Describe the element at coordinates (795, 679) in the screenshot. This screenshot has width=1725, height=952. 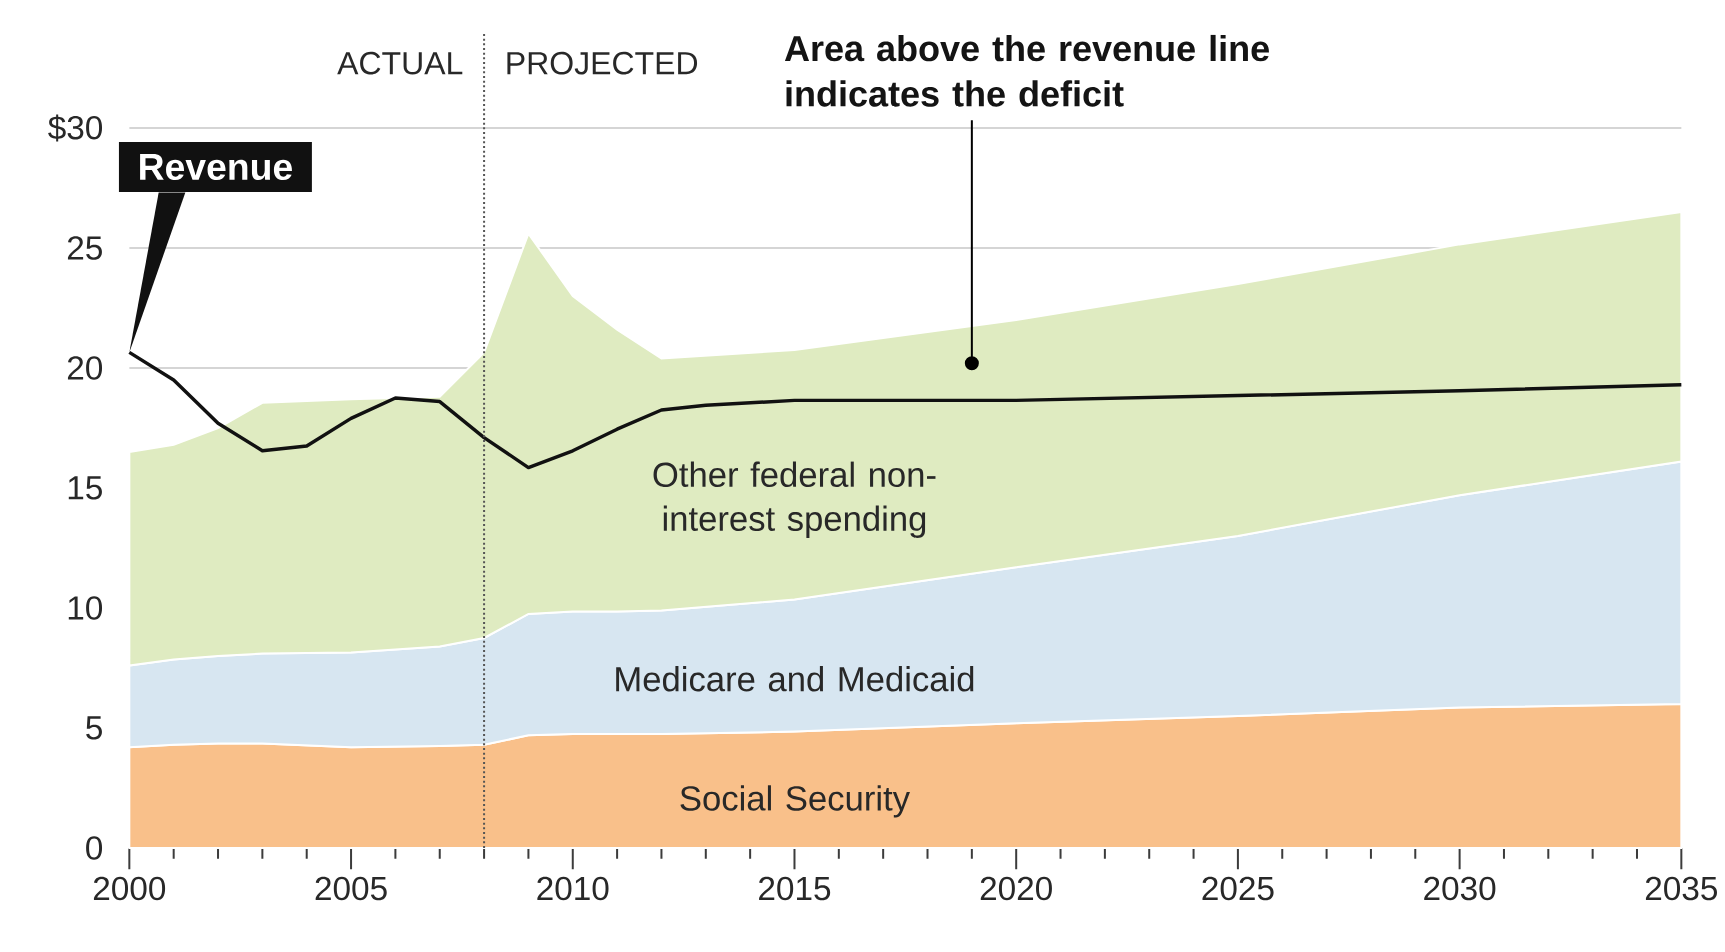
I see `series-label: Medicare and Medicaid` at that location.